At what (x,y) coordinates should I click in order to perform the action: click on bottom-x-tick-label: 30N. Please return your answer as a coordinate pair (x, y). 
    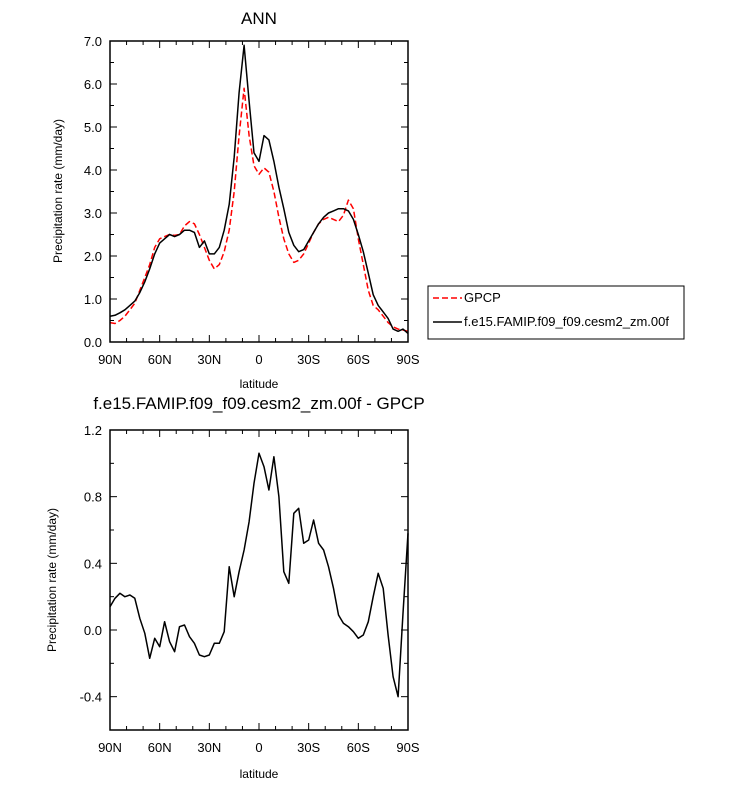
    Looking at the image, I should click on (209, 747).